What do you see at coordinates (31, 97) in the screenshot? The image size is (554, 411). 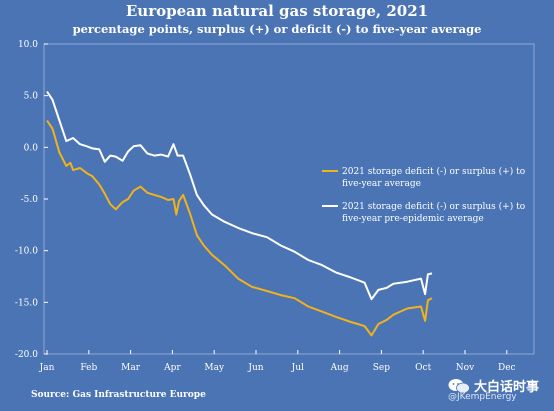 I see `y-tick-label: 5.0` at bounding box center [31, 97].